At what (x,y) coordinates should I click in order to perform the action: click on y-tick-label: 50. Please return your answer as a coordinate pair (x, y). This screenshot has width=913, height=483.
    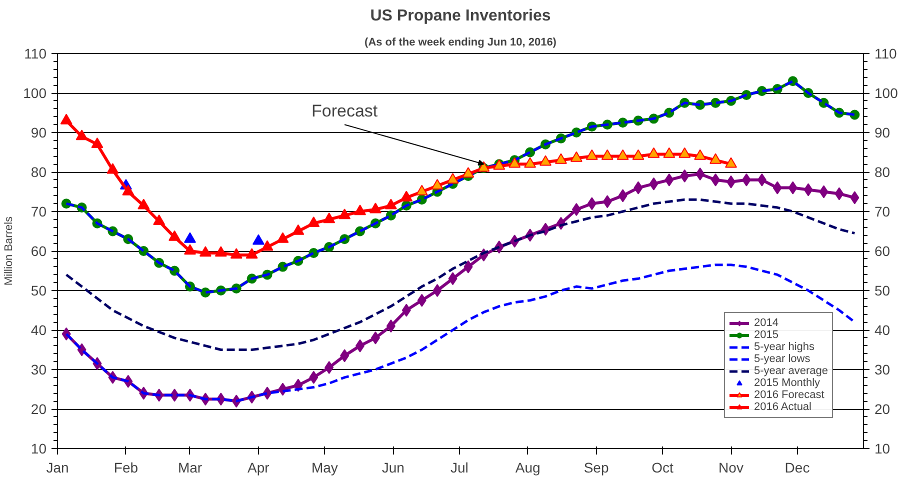
    Looking at the image, I should click on (38, 290).